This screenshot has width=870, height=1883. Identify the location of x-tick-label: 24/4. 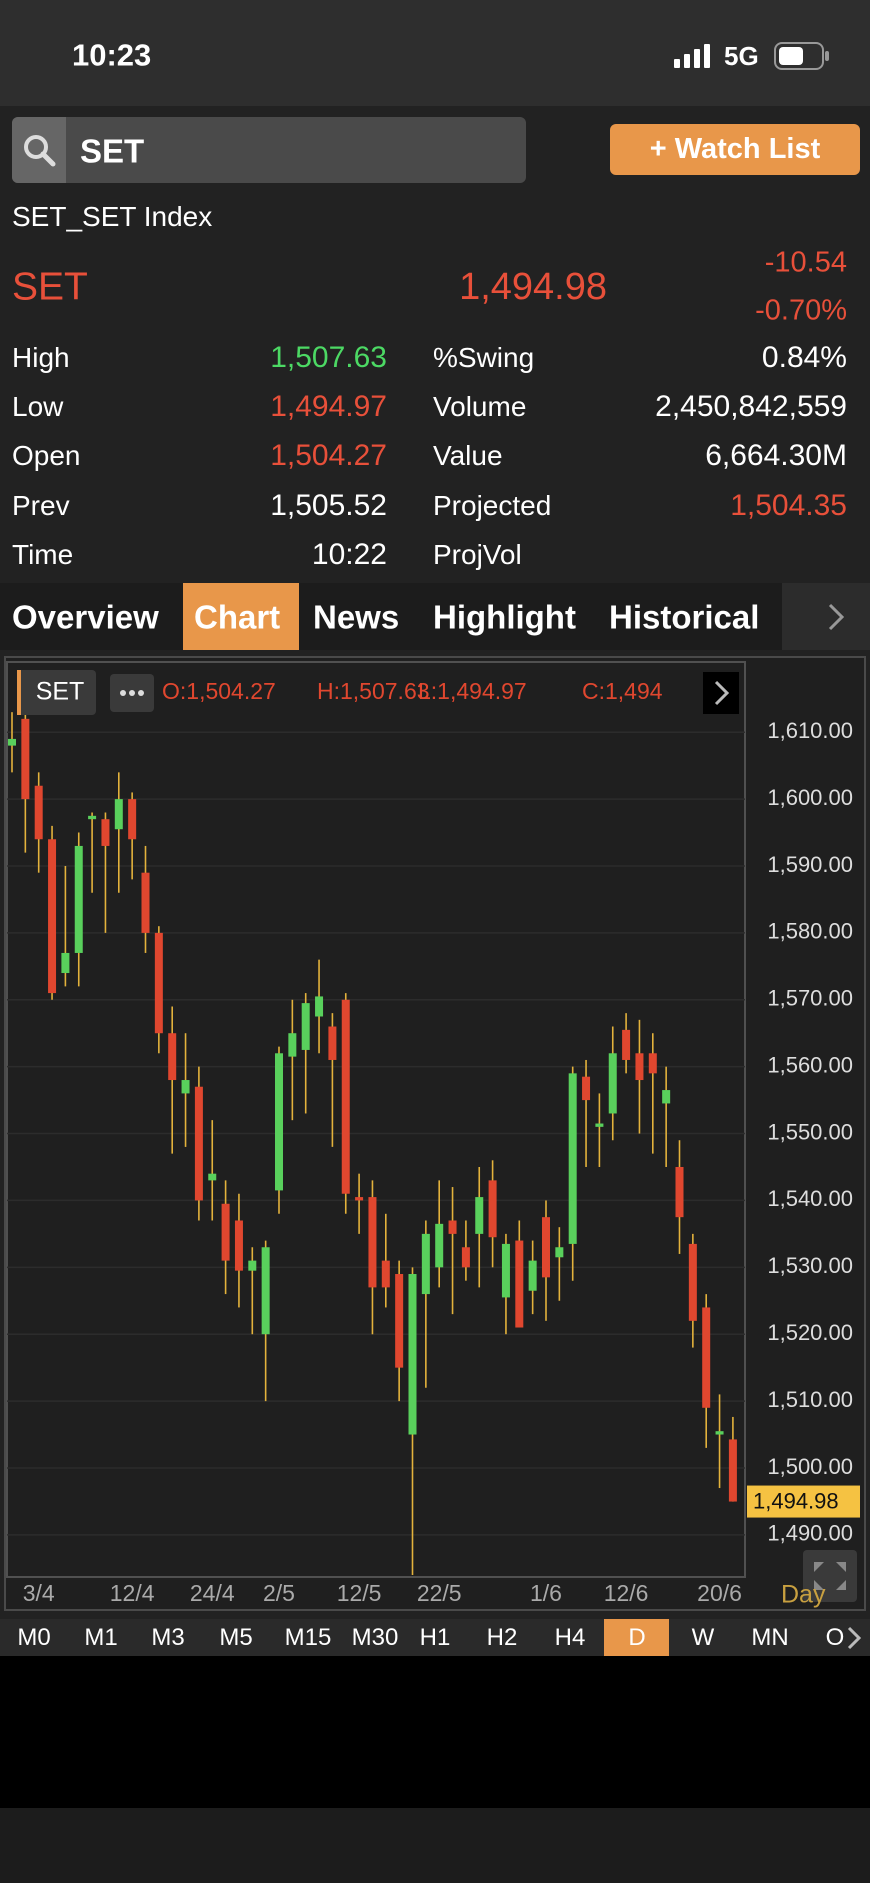
(212, 1593).